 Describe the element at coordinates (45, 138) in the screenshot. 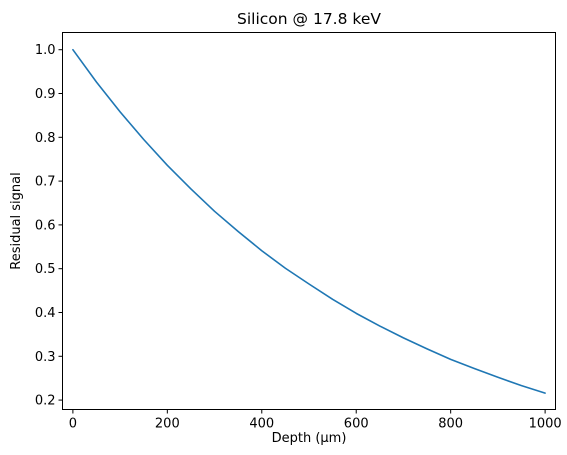

I see `y-tick-label: 0.8` at that location.